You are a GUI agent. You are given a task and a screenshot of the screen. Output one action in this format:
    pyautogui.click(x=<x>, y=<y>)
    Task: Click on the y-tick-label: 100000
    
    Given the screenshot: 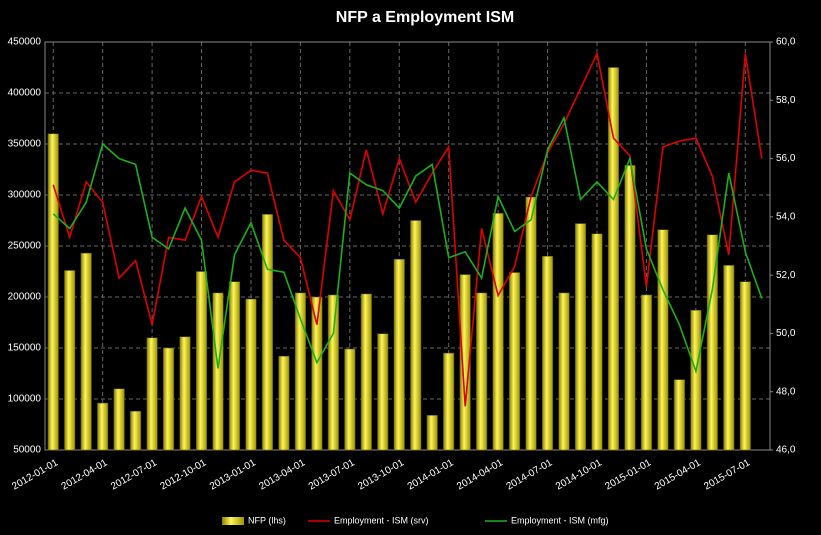 What is the action you would take?
    pyautogui.click(x=25, y=399)
    